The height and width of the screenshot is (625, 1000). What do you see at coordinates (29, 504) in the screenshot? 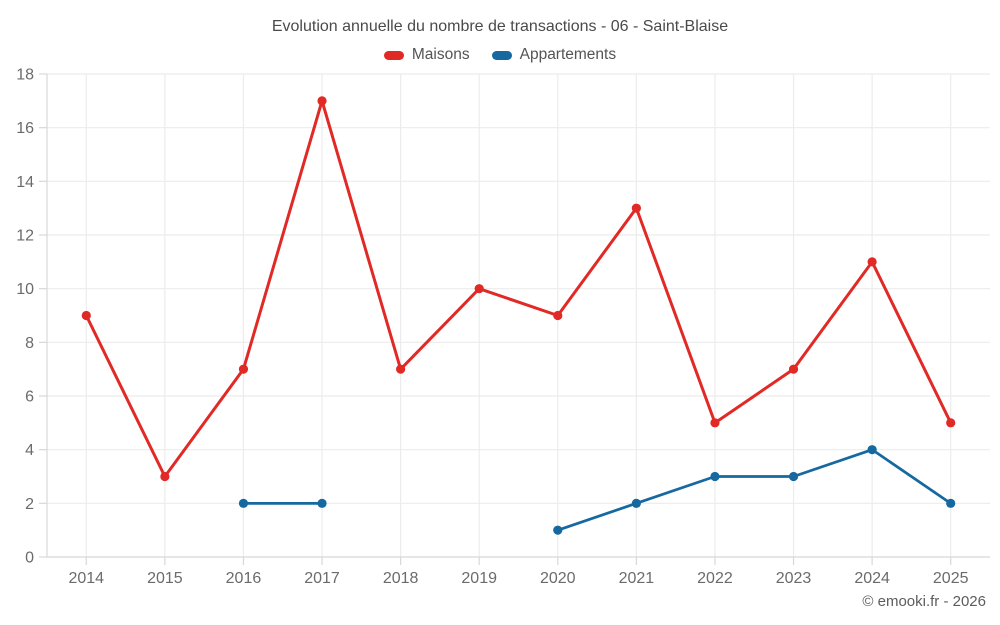
I see `svg-text: 2` at bounding box center [29, 504].